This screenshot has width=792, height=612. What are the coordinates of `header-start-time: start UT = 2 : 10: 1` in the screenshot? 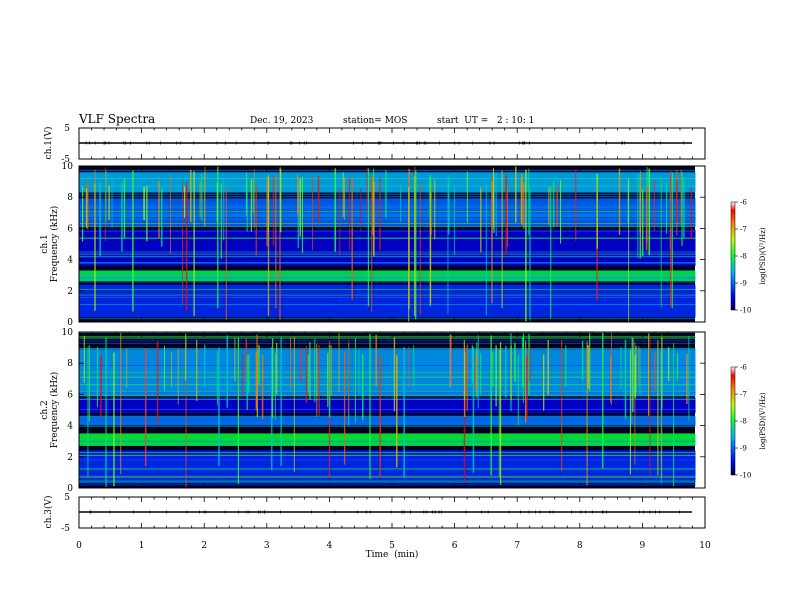 It's located at (485, 121).